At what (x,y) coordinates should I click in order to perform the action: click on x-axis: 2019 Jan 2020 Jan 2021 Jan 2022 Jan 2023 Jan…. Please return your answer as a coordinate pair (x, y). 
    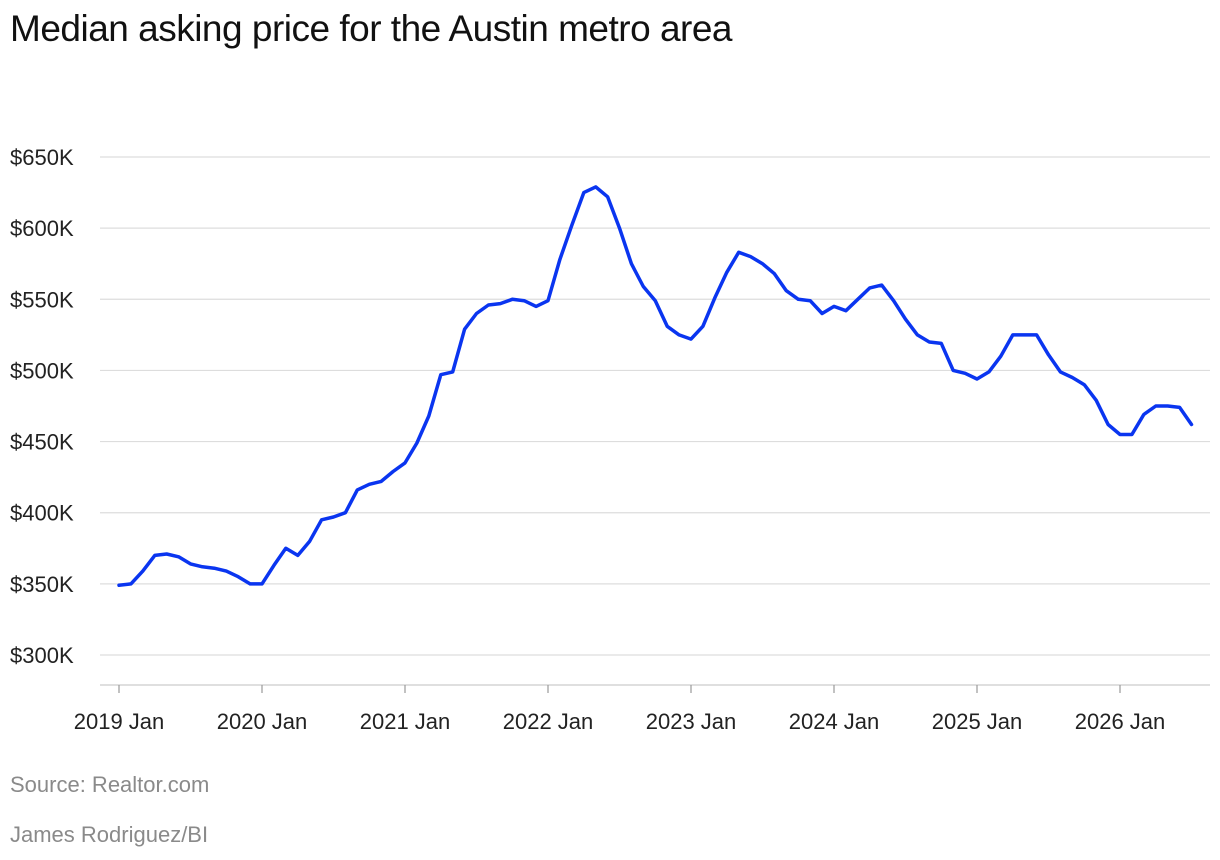
    Looking at the image, I should click on (642, 709).